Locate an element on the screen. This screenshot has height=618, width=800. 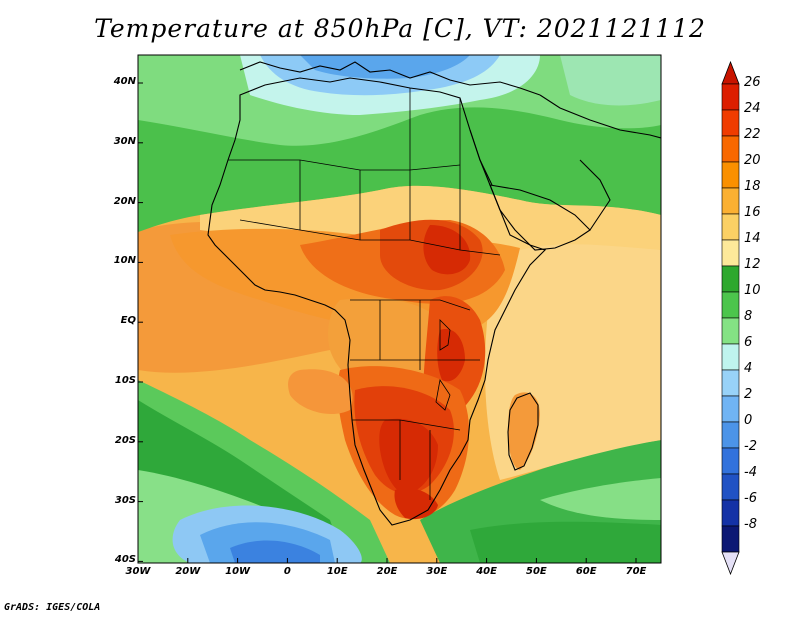
colorbar is located at coordinates (730, 318).